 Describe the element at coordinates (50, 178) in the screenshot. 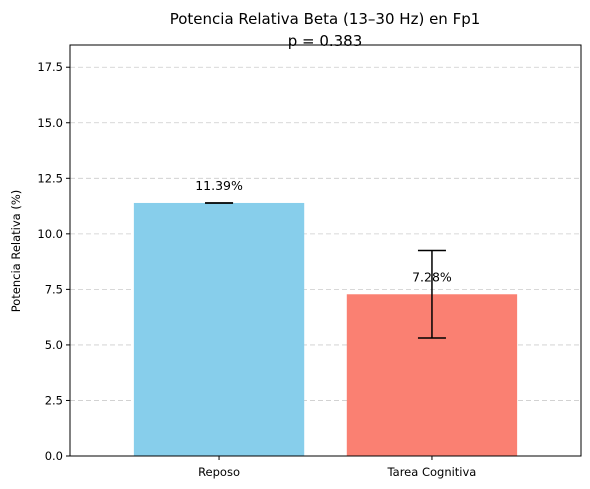

I see `y-tick-label: 12.5` at that location.